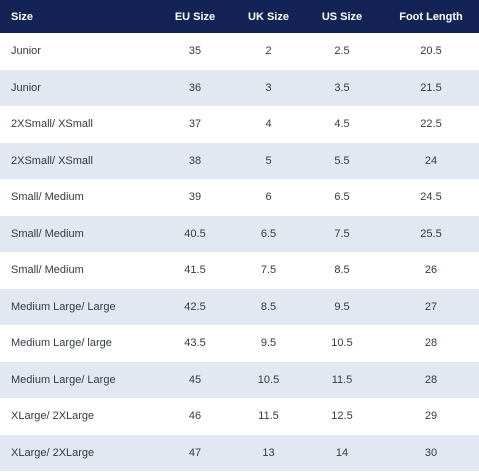 The height and width of the screenshot is (472, 479). I want to click on cell-eu-size: 42.5, so click(195, 306).